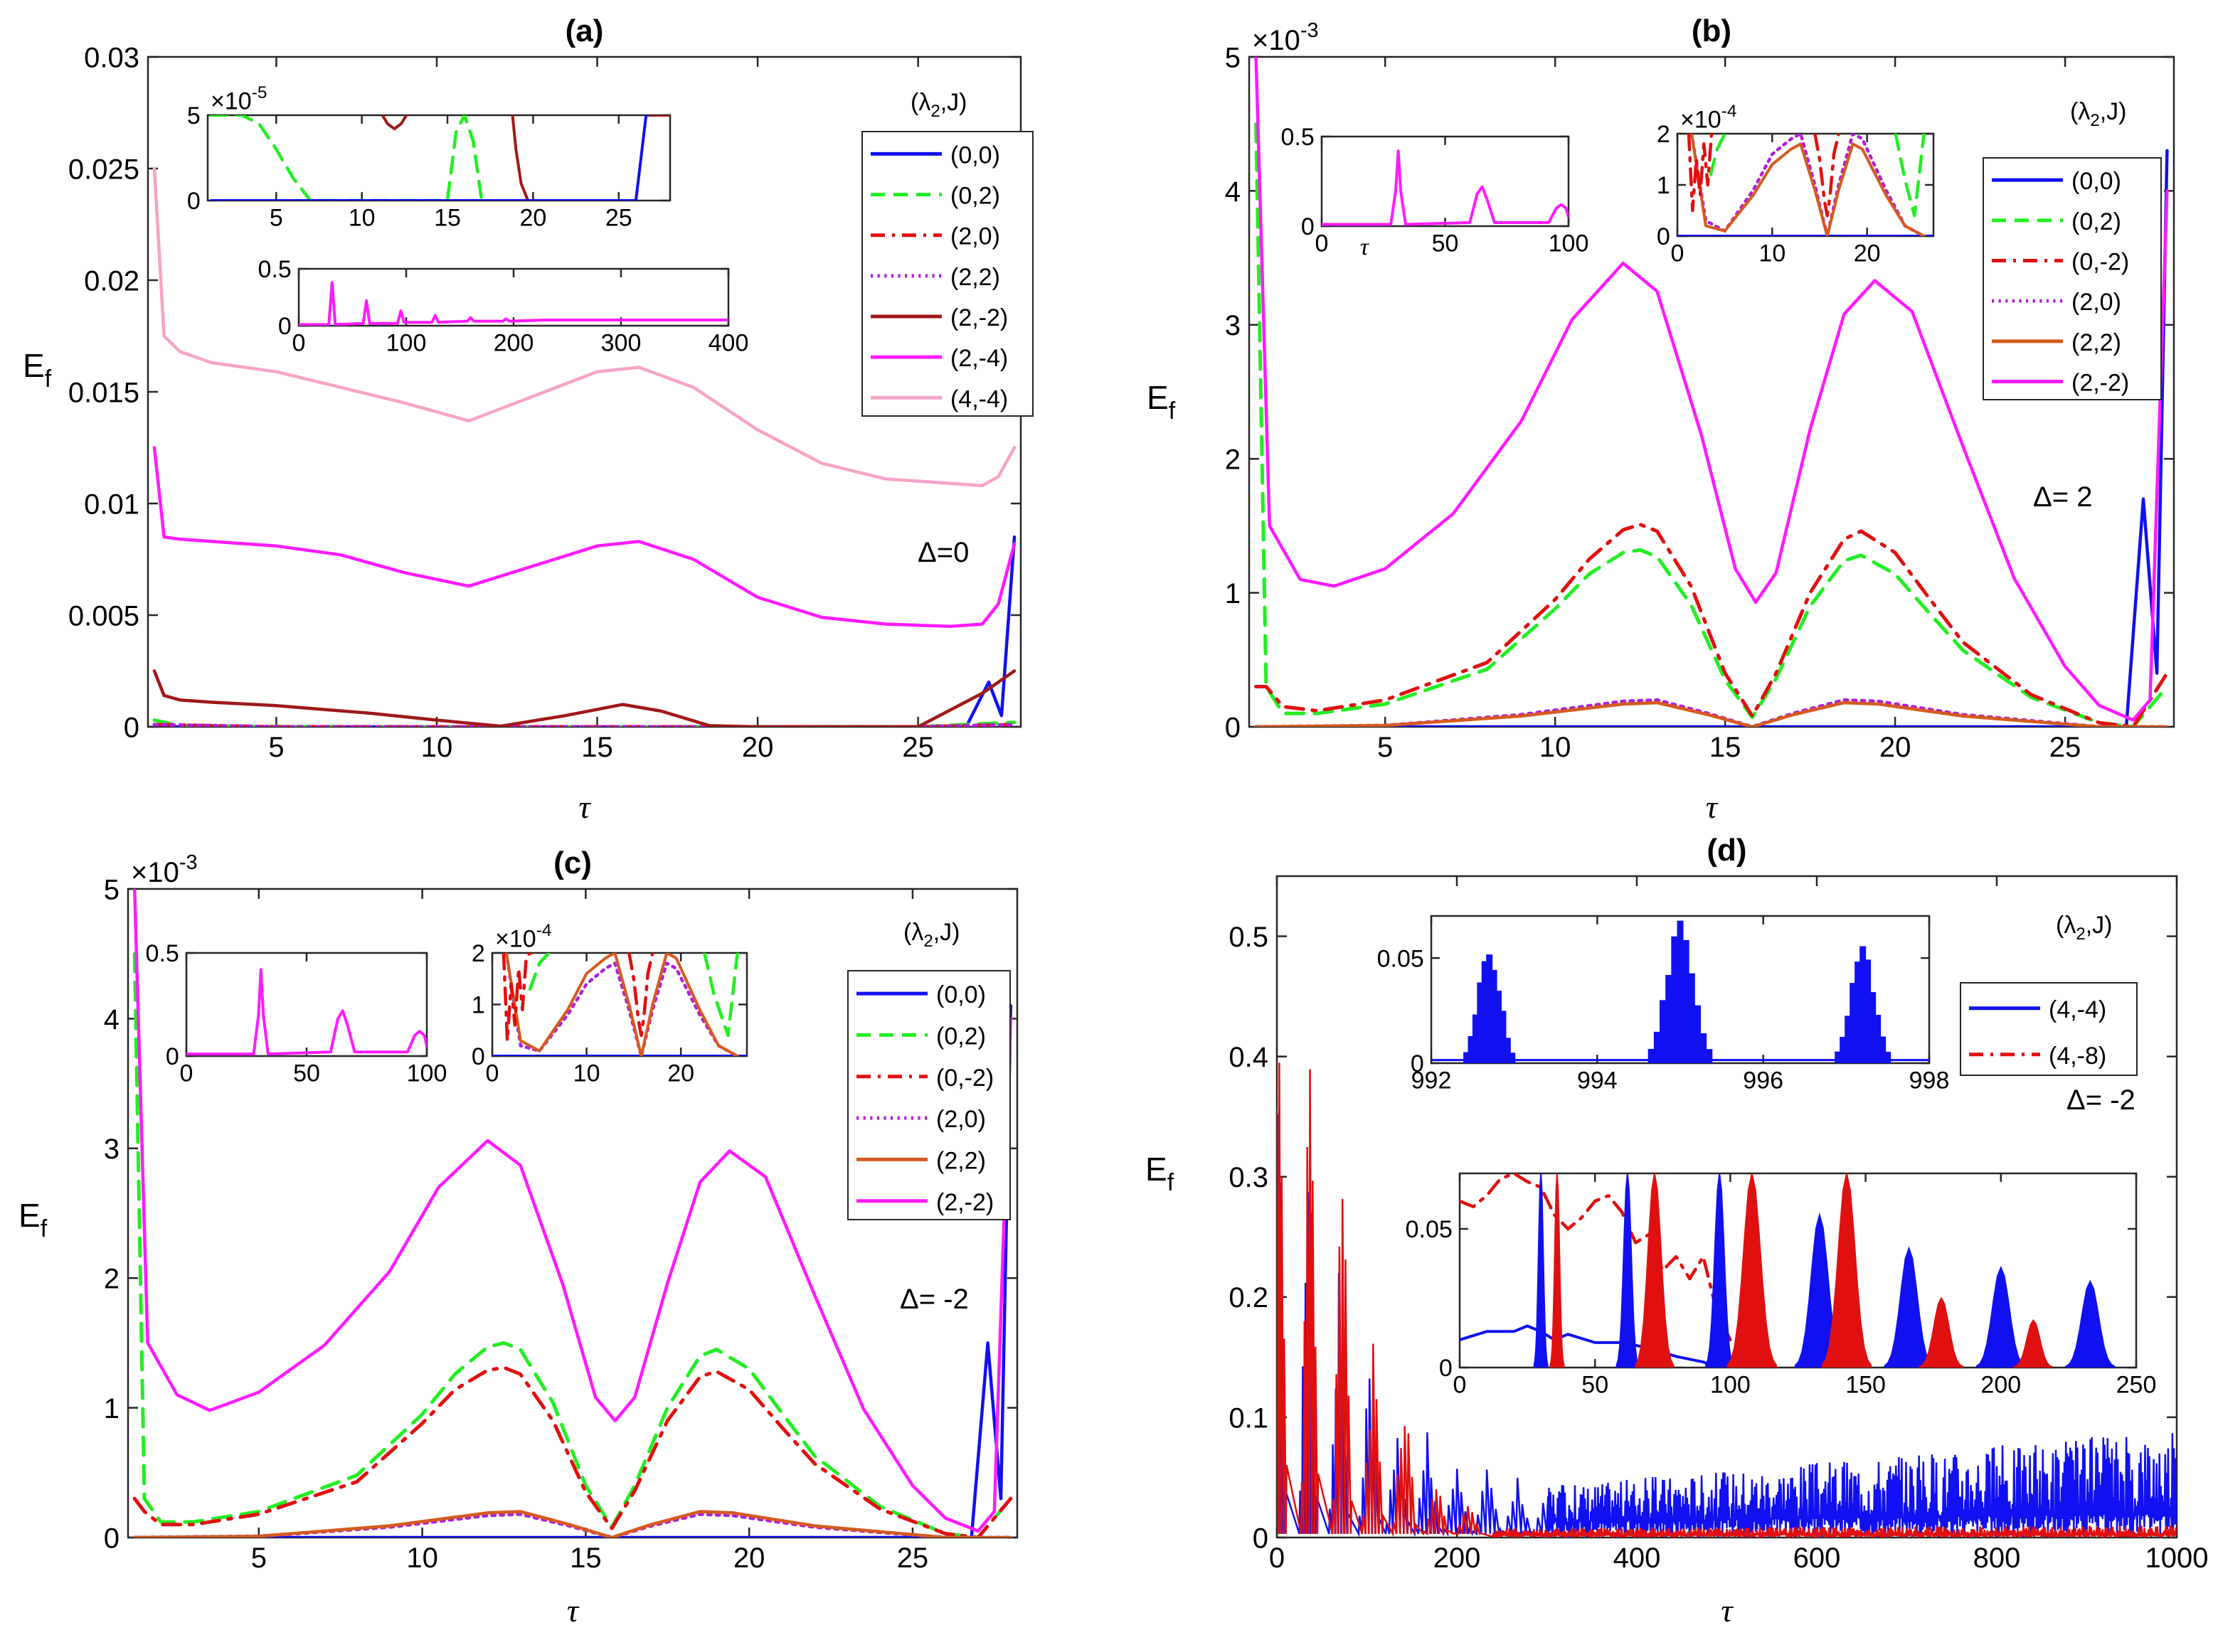 The height and width of the screenshot is (1652, 2218). I want to click on panel-a-inset-a1: 5 10 15 20 25 0 5 ×10-5, so click(429, 157).